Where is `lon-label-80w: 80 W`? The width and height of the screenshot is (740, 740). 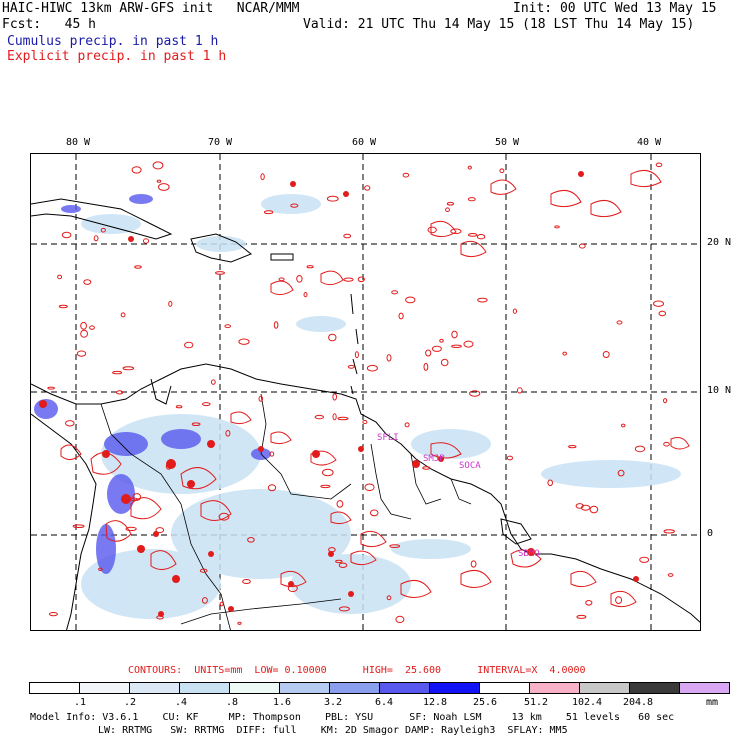
lon-label-80w: 80 W is located at coordinates (78, 142).